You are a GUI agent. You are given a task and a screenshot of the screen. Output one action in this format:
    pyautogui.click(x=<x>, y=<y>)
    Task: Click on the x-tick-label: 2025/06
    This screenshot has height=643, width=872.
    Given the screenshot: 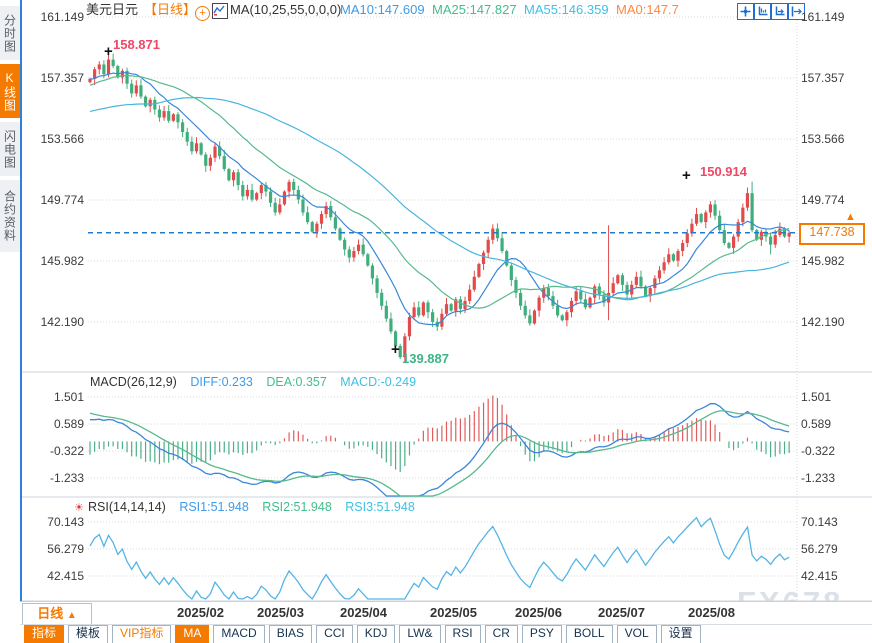 What is the action you would take?
    pyautogui.click(x=538, y=612)
    